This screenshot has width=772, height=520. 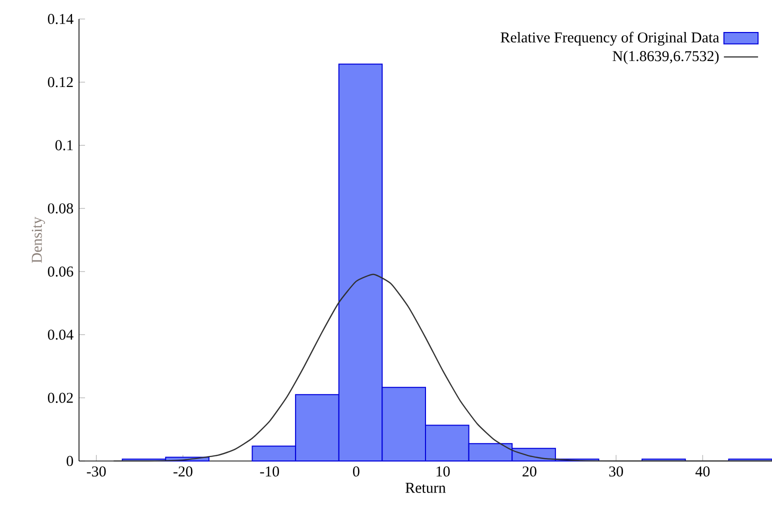 I want to click on x-tick-label: -20, so click(x=183, y=471).